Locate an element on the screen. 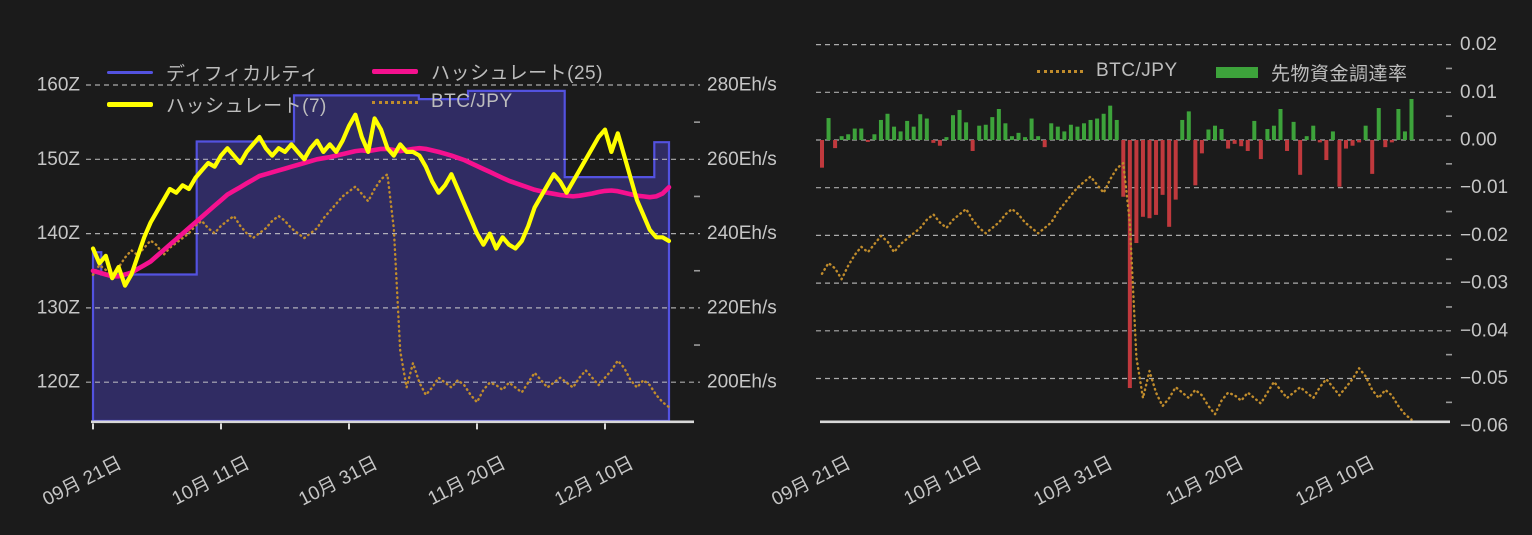 The width and height of the screenshot is (1532, 535). funding-y-axis-label: 0.01 is located at coordinates (1478, 92).